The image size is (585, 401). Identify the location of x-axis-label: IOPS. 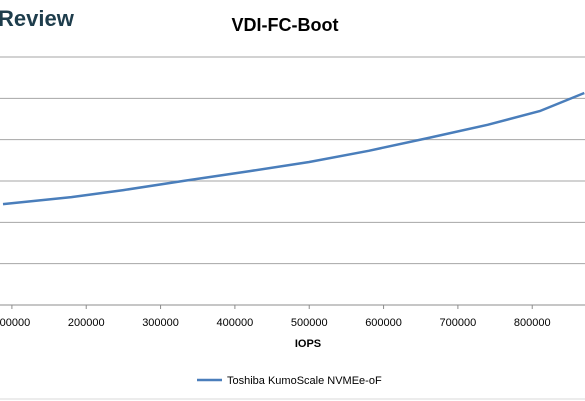
(308, 344).